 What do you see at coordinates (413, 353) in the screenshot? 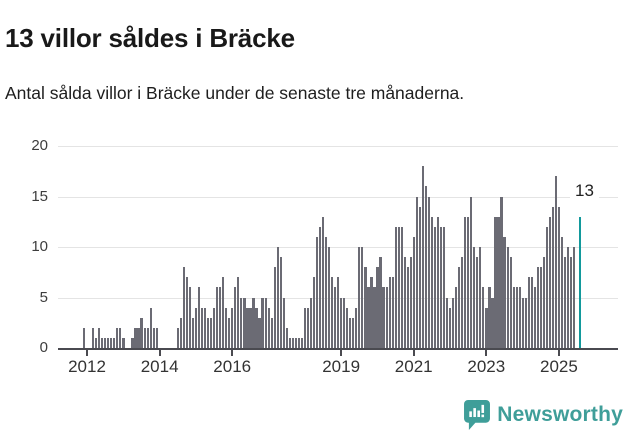
I see `x-tick-mark-2021` at bounding box center [413, 353].